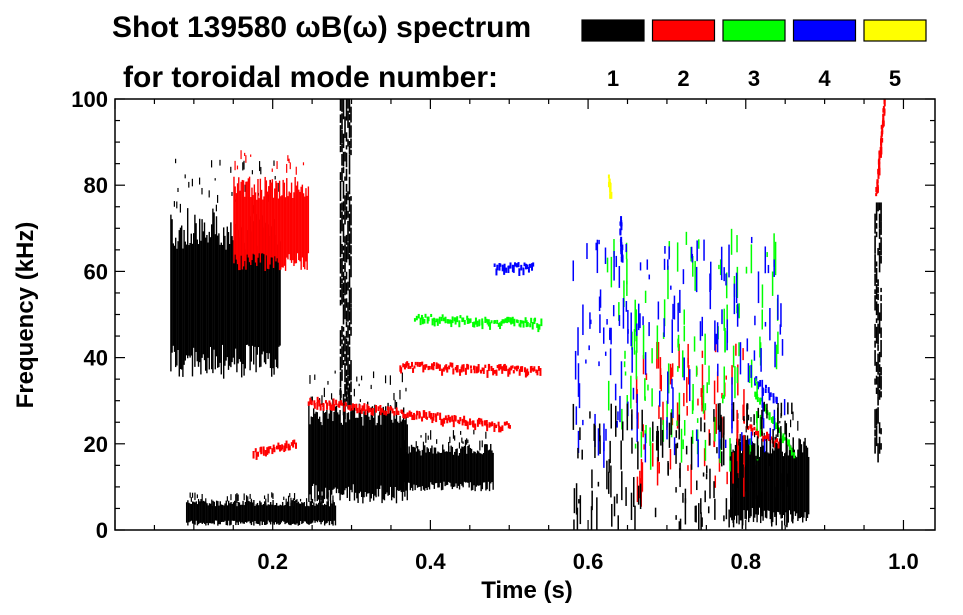  Describe the element at coordinates (745, 561) in the screenshot. I see `x-tick-label: 0.8` at that location.